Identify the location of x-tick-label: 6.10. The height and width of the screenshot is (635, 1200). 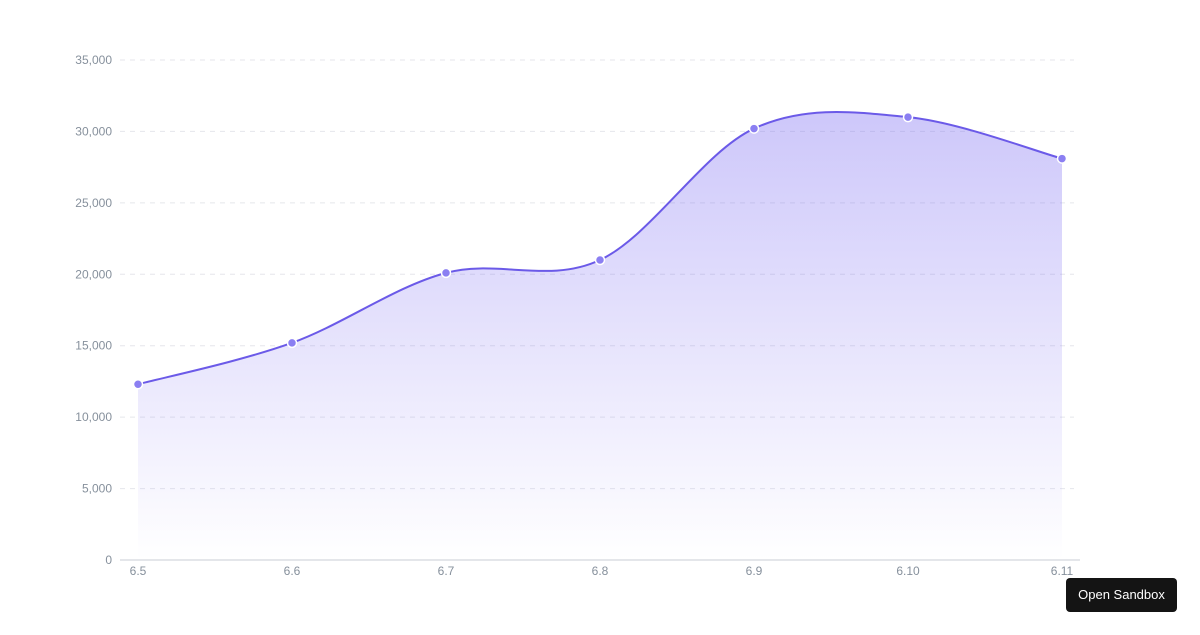
(908, 571).